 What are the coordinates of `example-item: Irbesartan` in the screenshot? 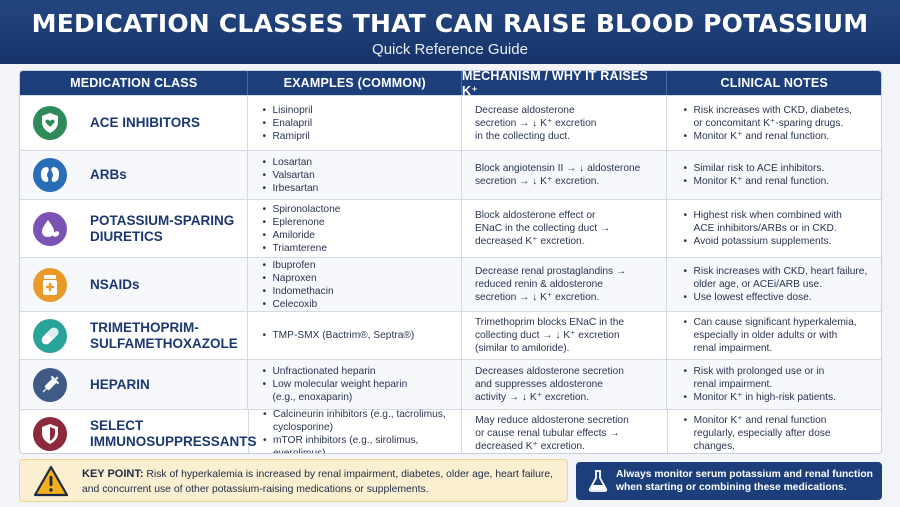 It's located at (290, 188).